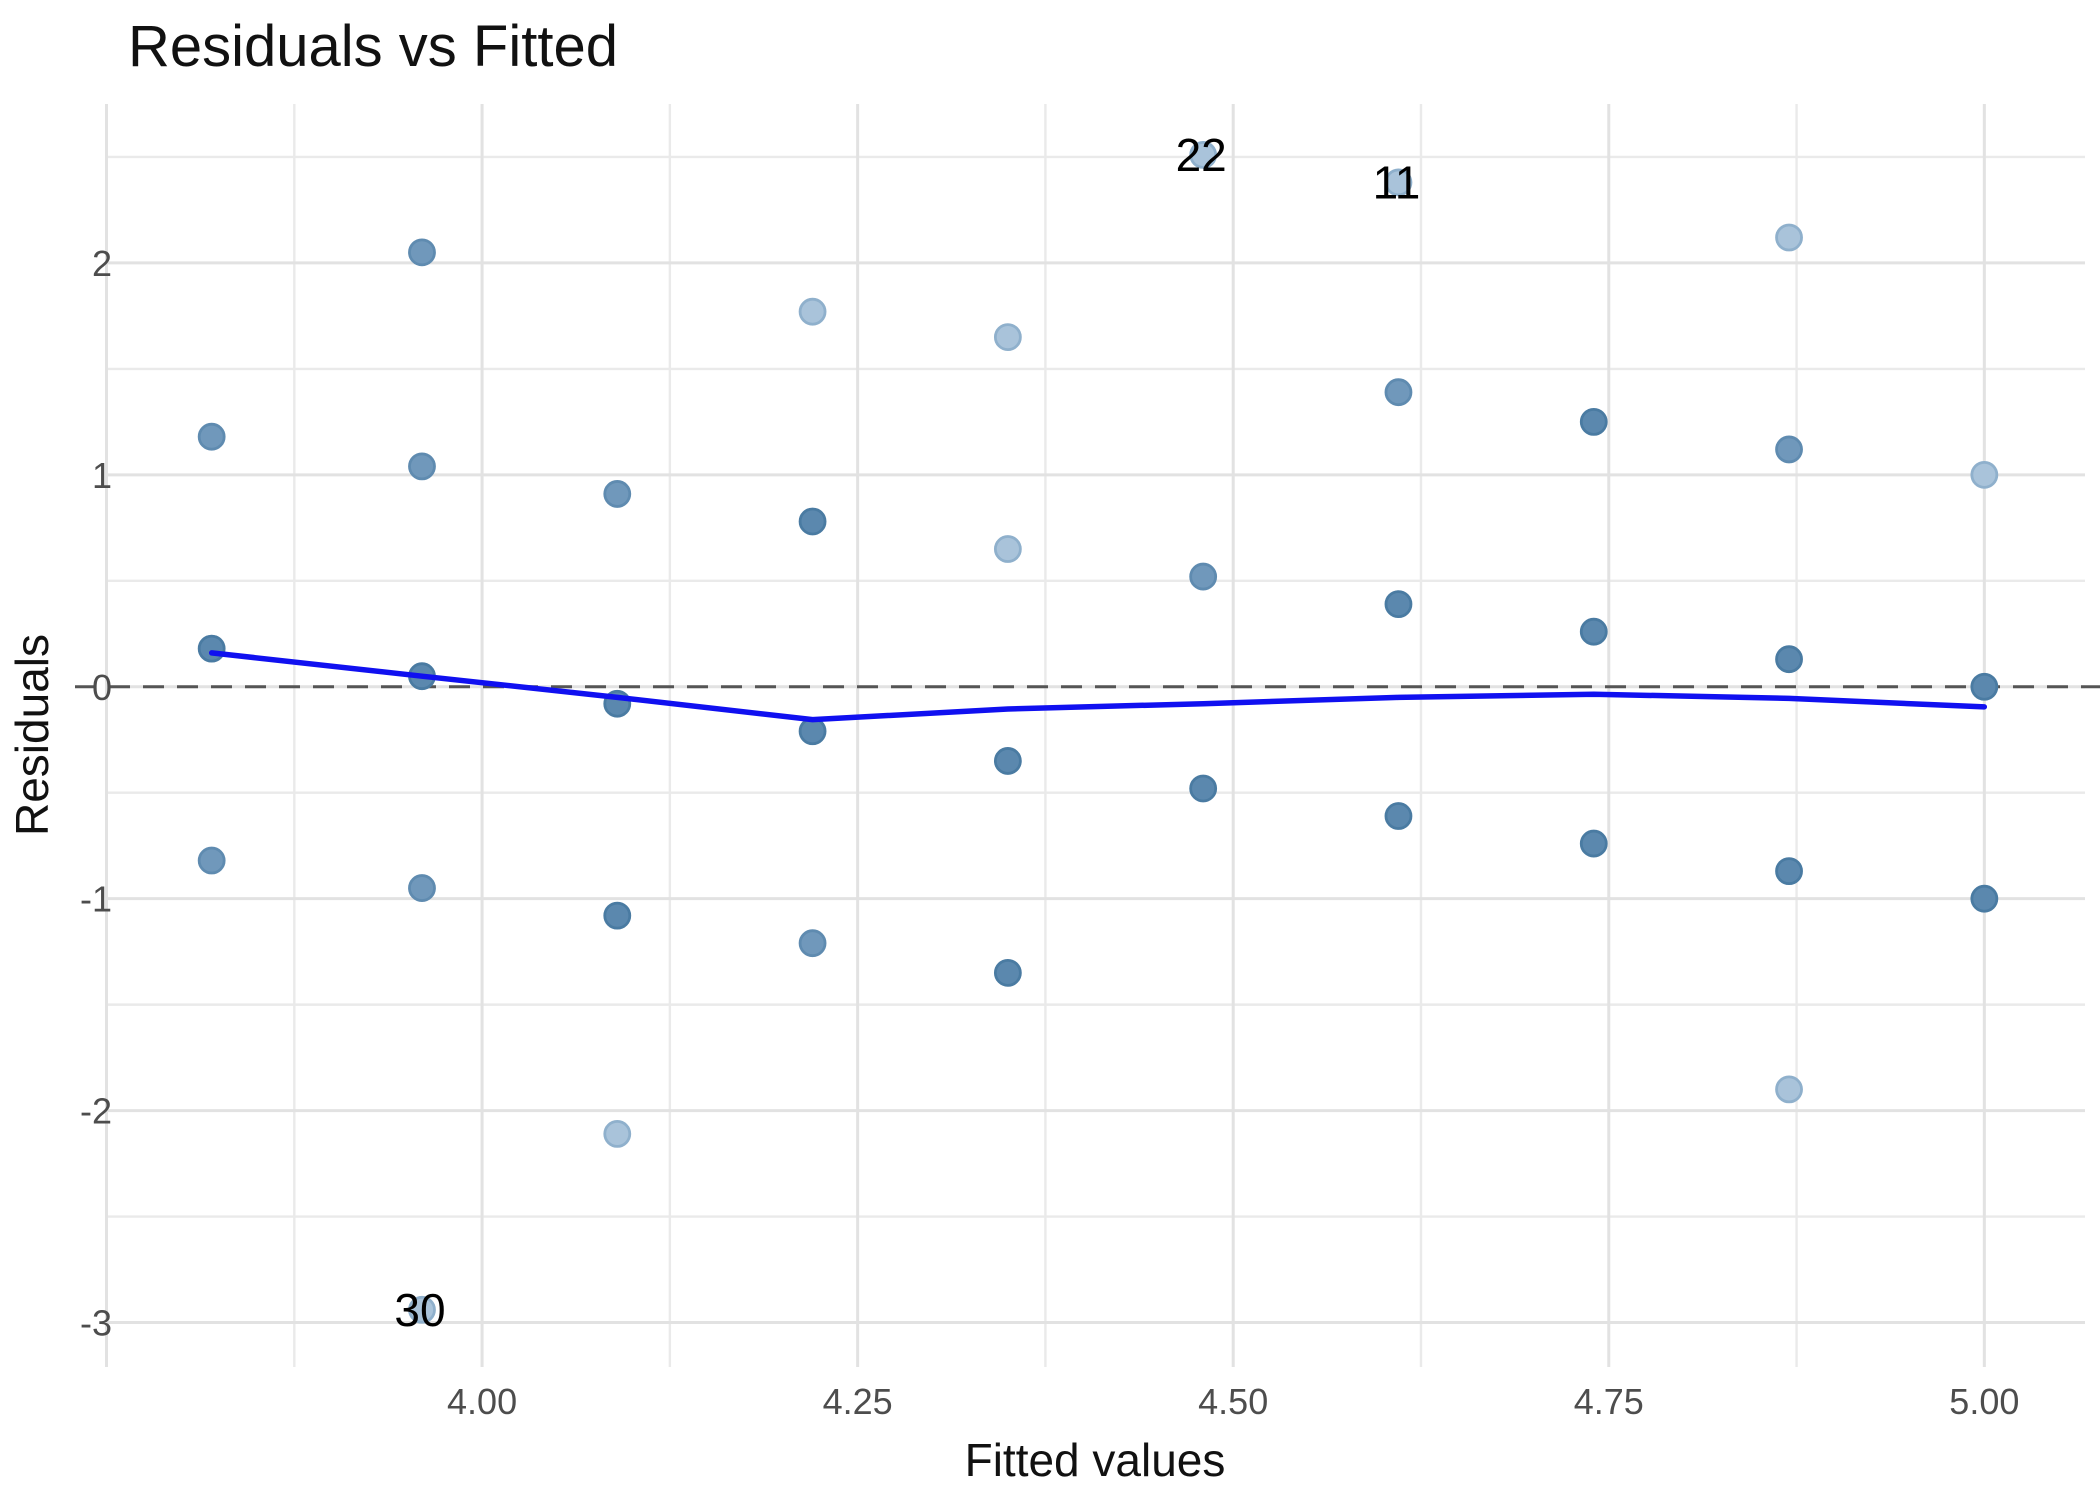 The height and width of the screenshot is (1505, 2100). What do you see at coordinates (1095, 1460) in the screenshot?
I see `x-axis-title: Fitted values` at bounding box center [1095, 1460].